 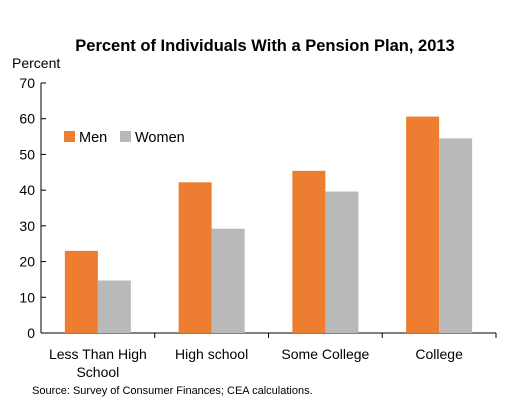 I want to click on y-tick-label: 0, so click(x=31, y=333).